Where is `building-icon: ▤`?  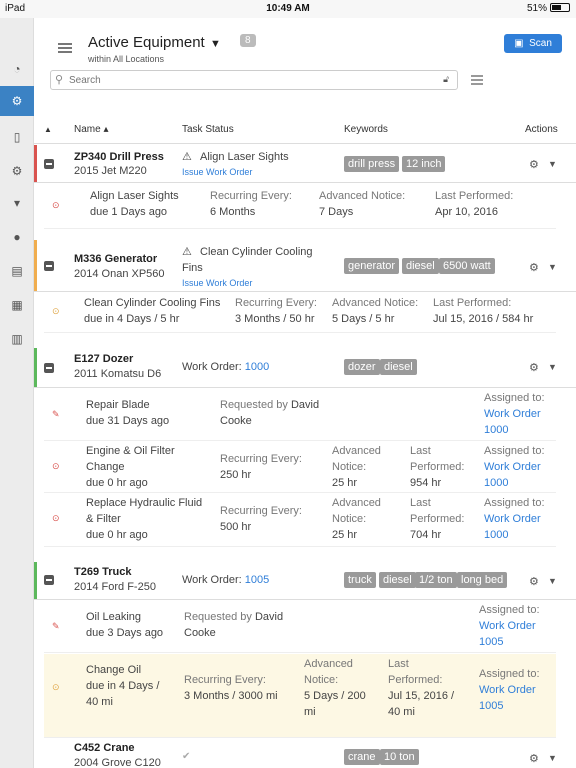
building-icon: ▤ is located at coordinates (17, 271).